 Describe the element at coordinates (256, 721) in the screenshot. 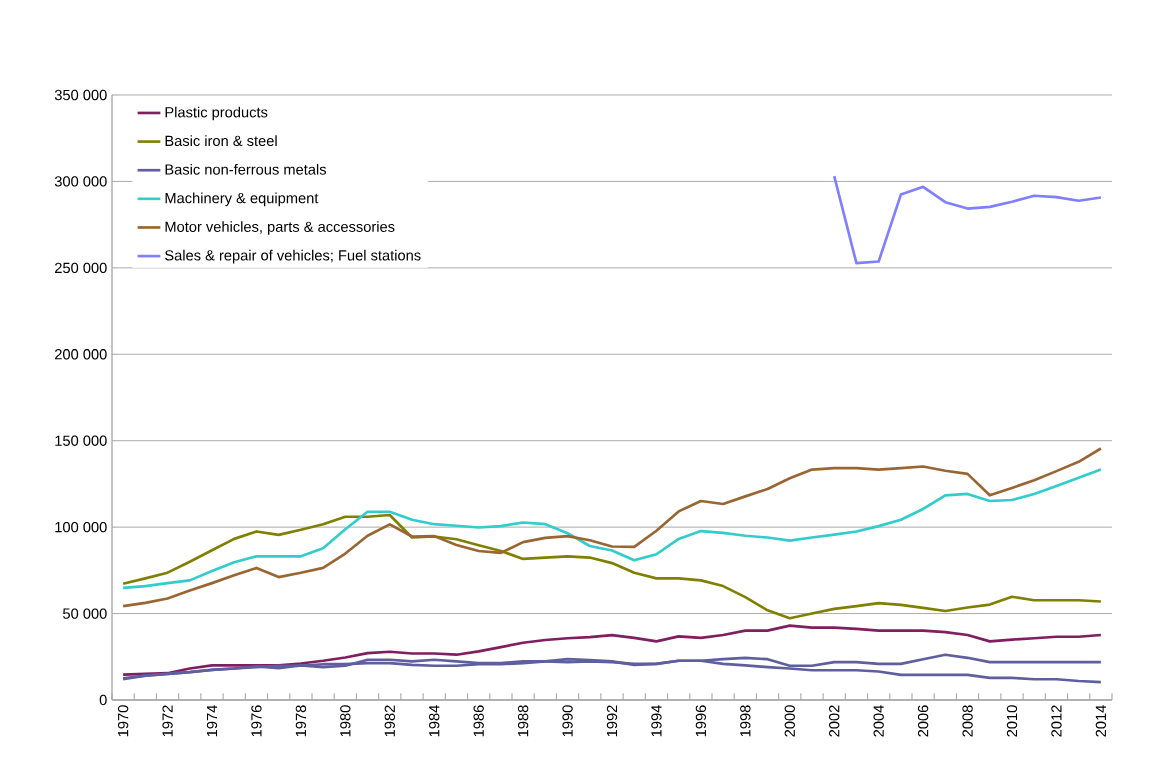

I see `x-tick-label: 1976` at that location.